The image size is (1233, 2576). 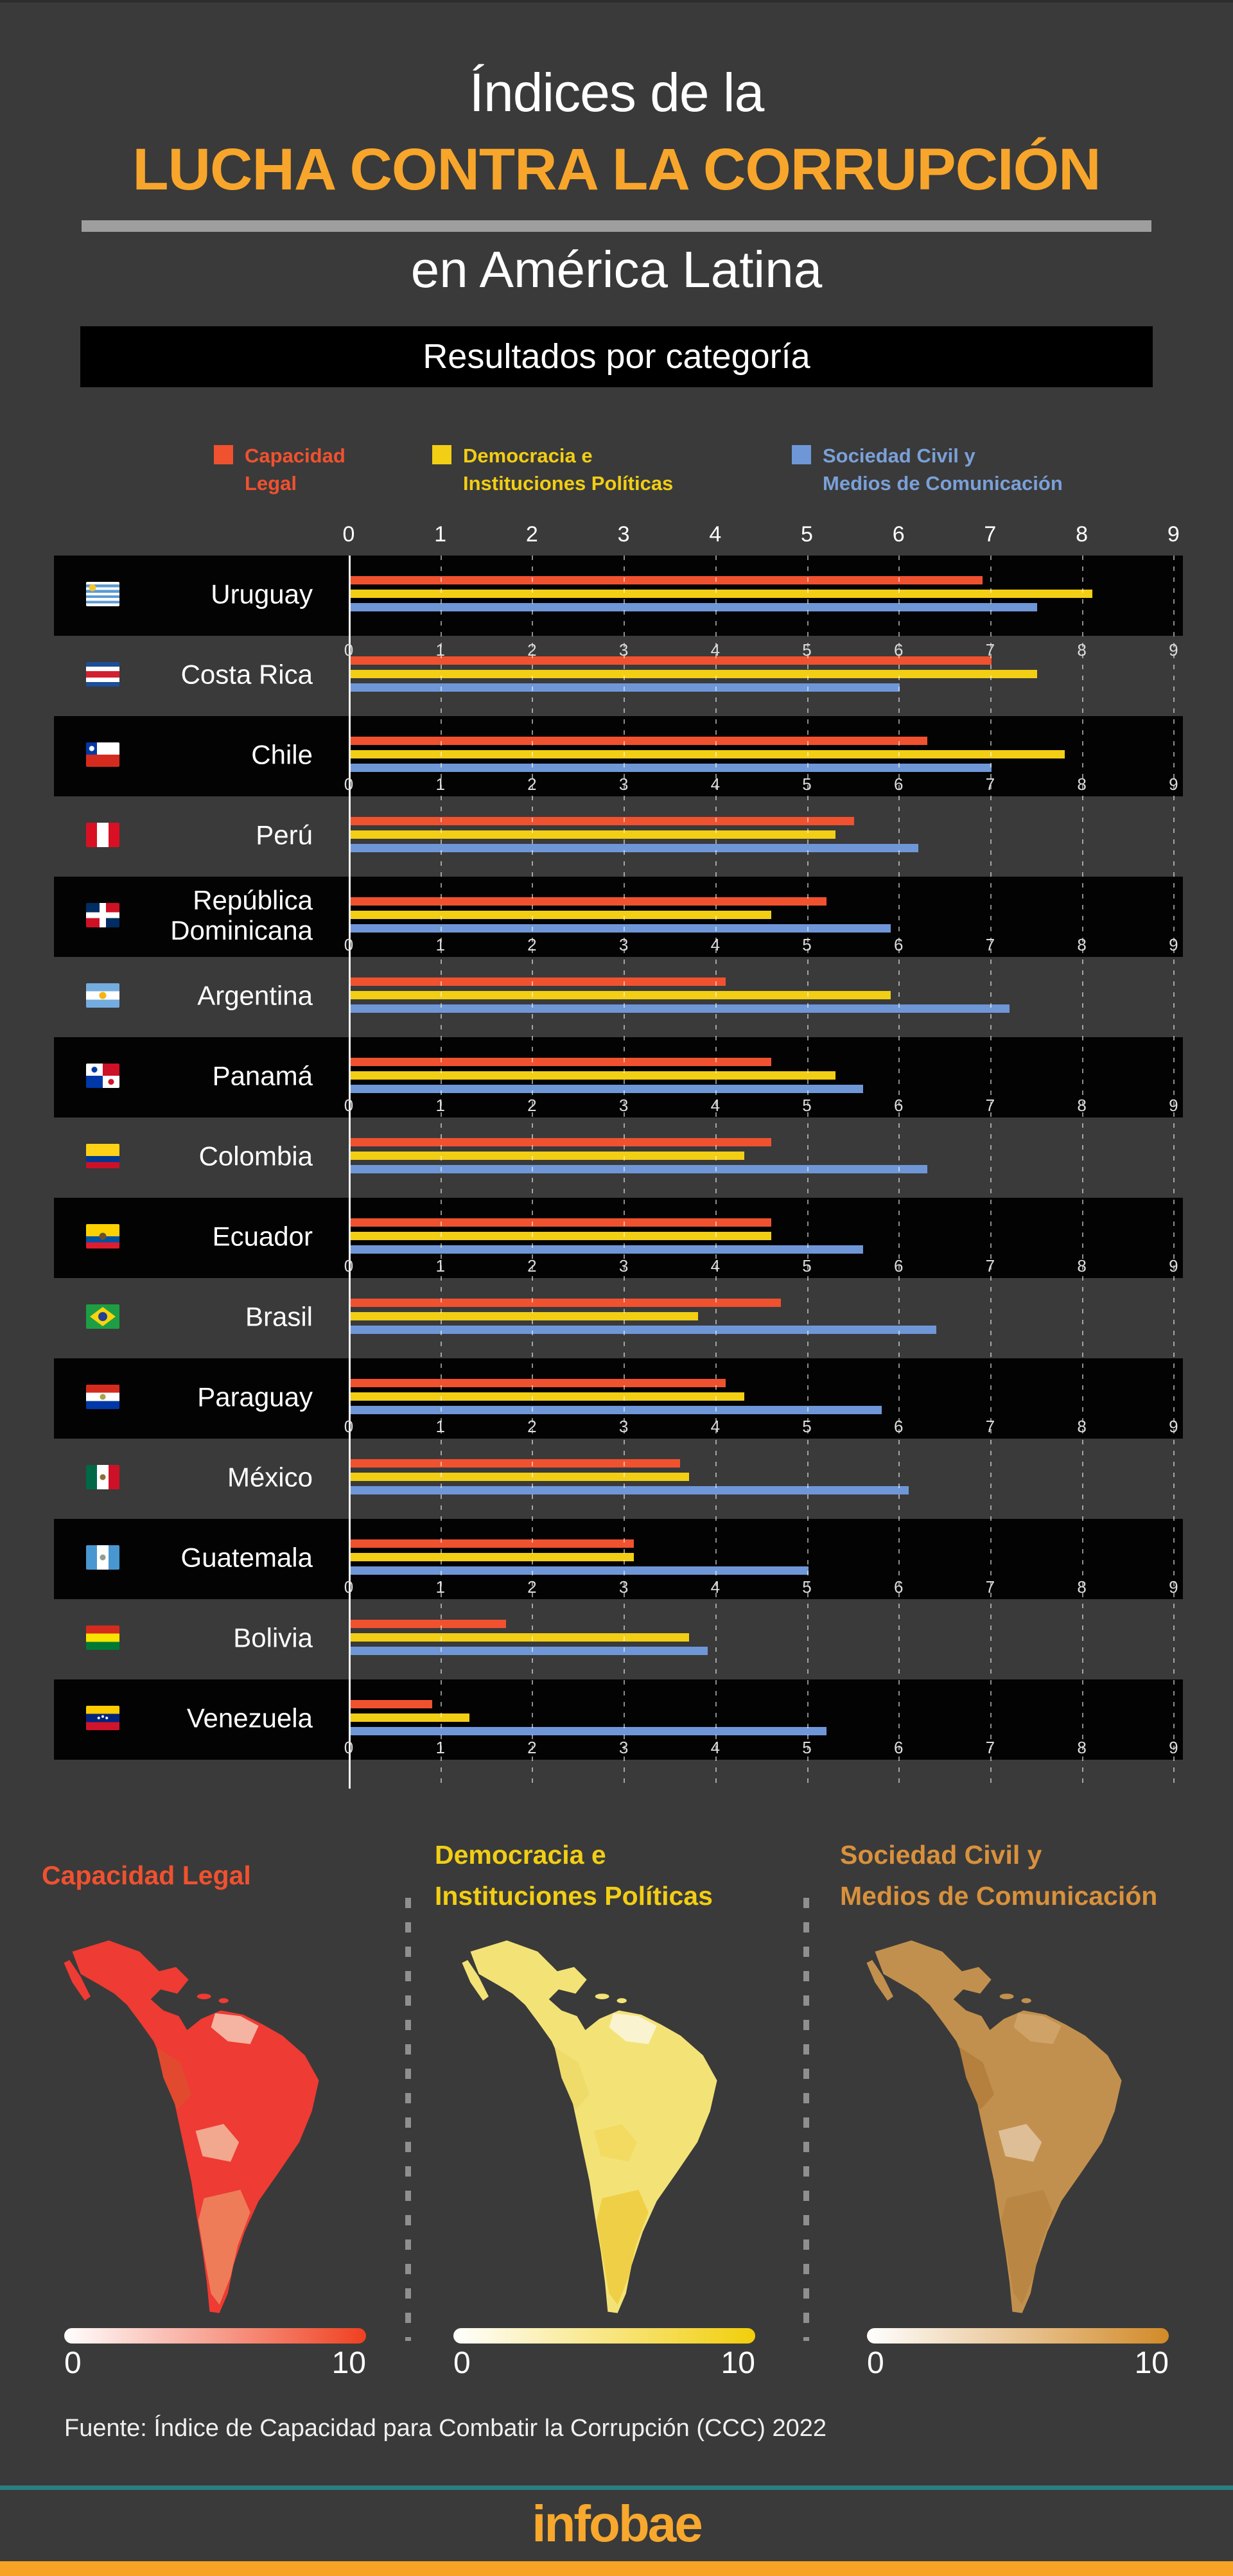 I want to click on country-row-bolivia: Bolivia, so click(x=618, y=1639).